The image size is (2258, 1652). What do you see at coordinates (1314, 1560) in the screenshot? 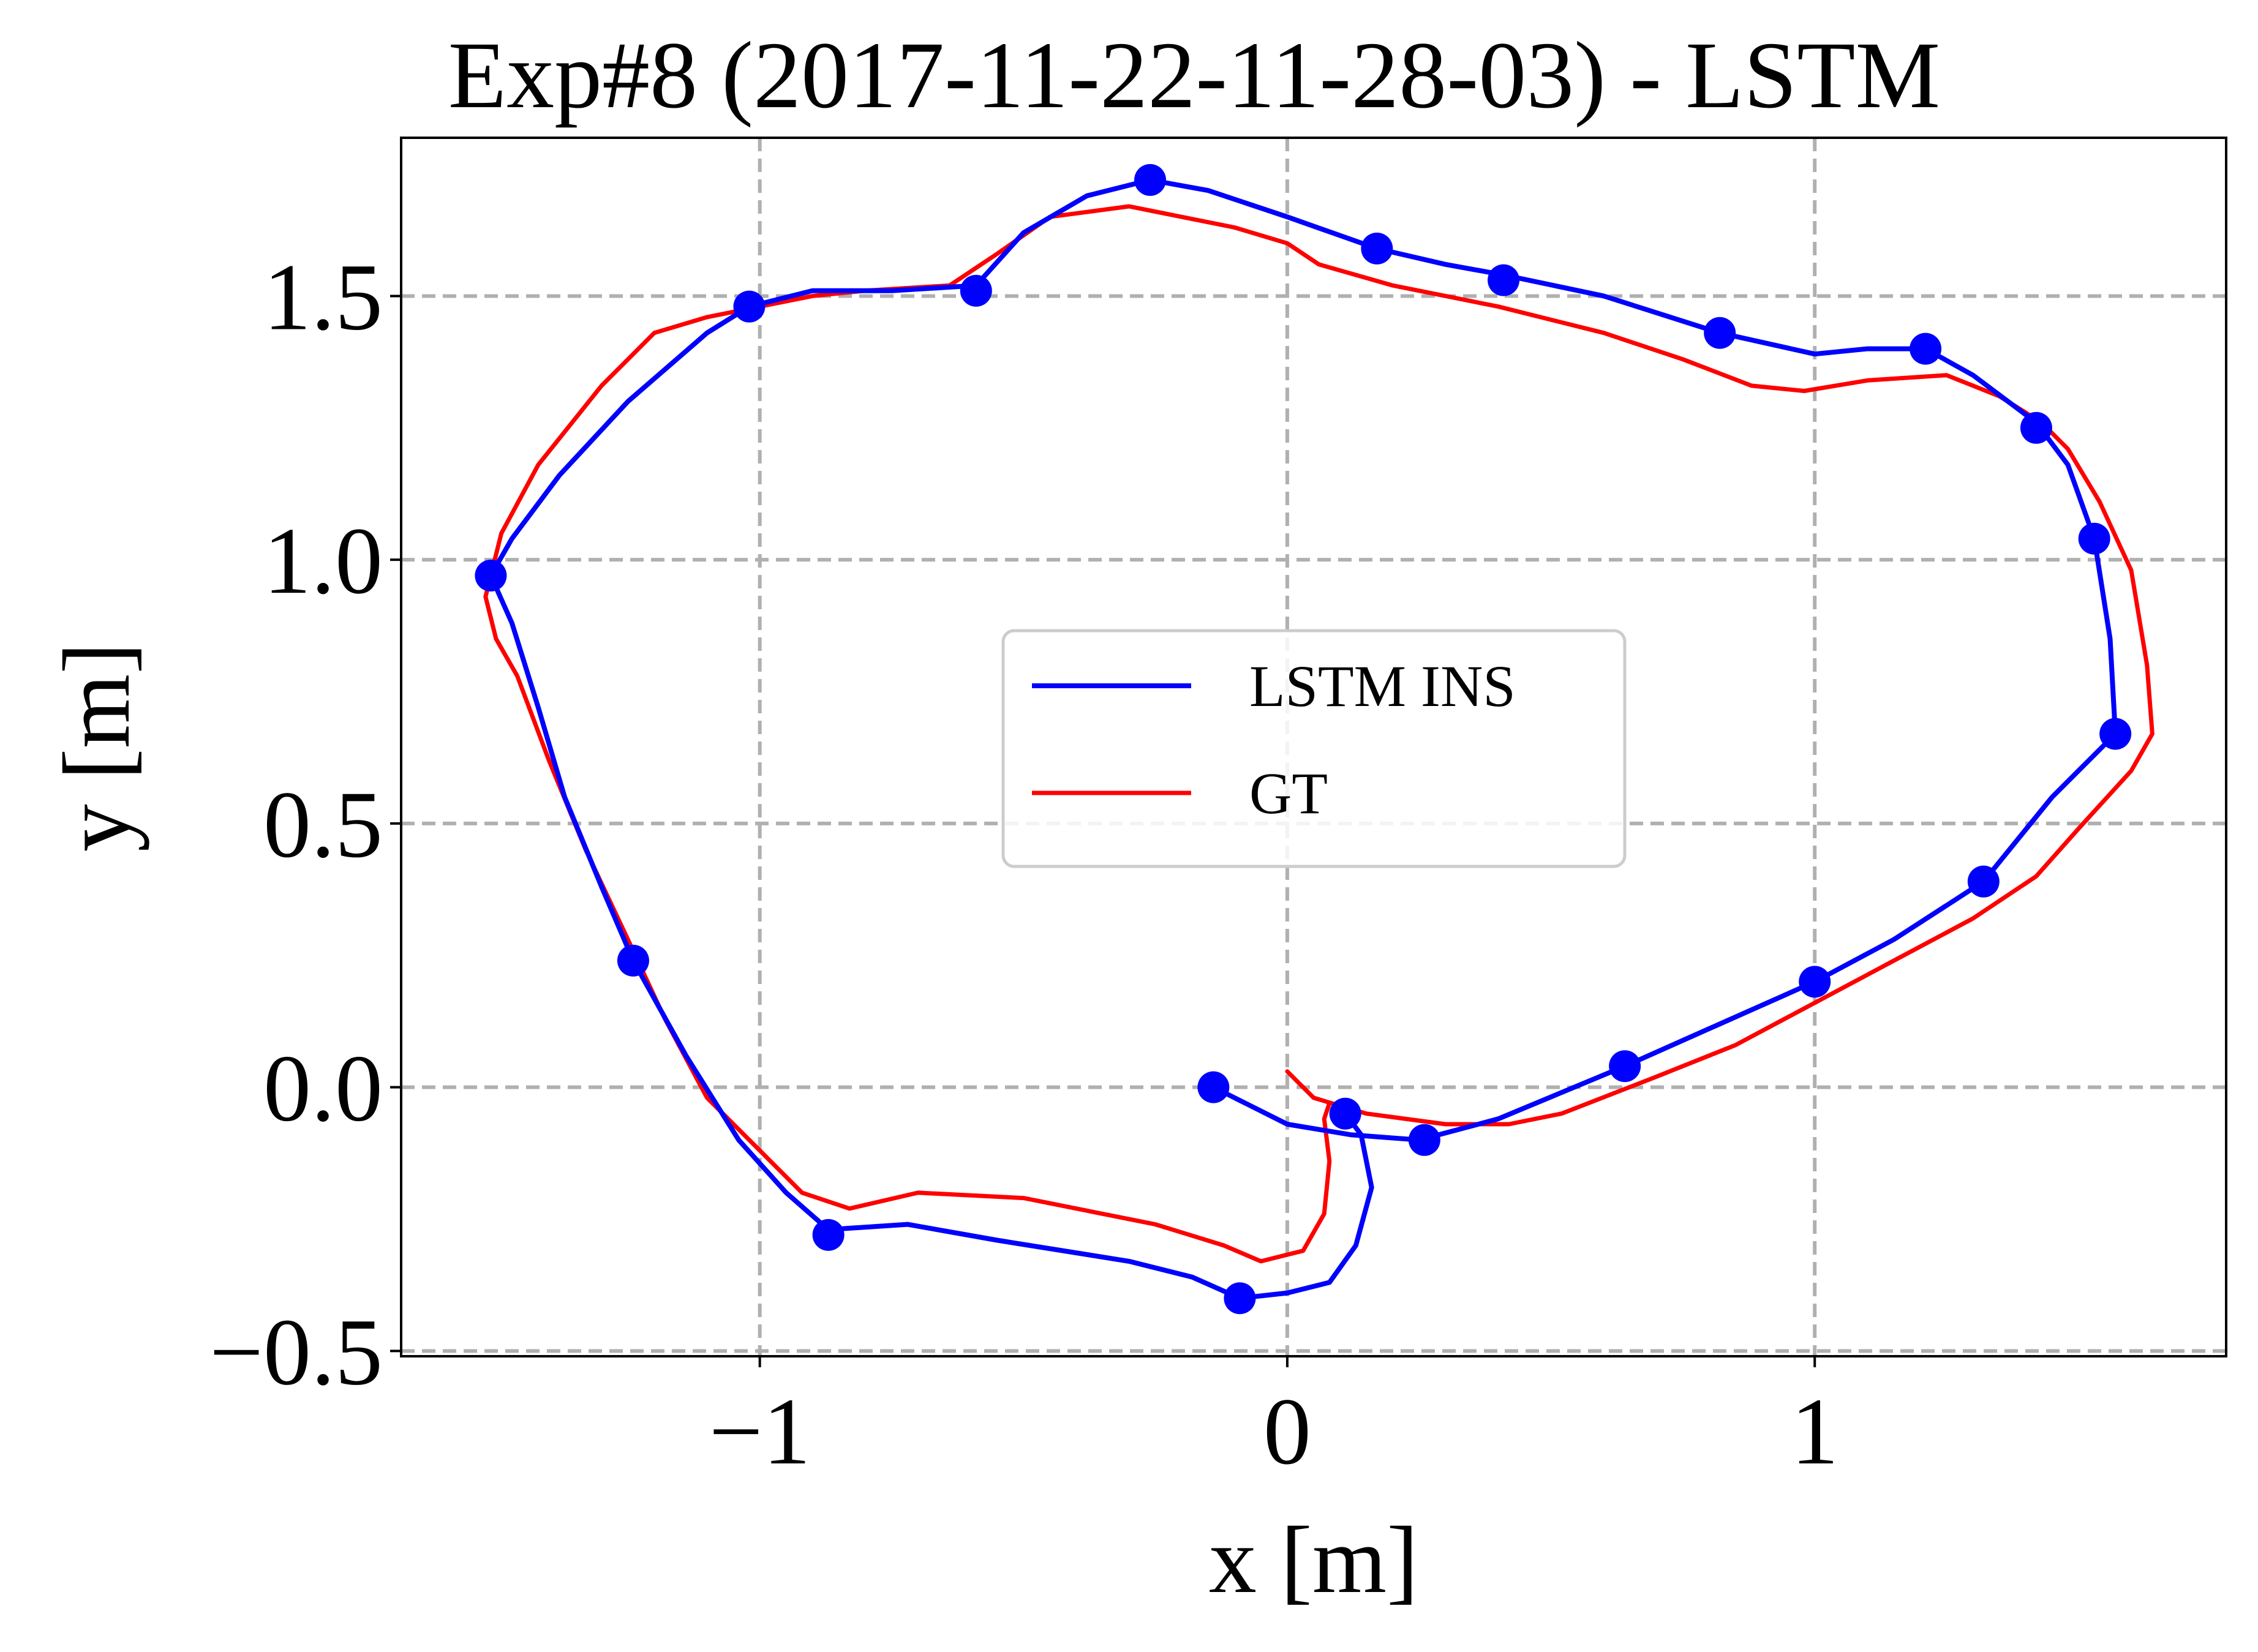
I see `x-axis-label: x [m]` at bounding box center [1314, 1560].